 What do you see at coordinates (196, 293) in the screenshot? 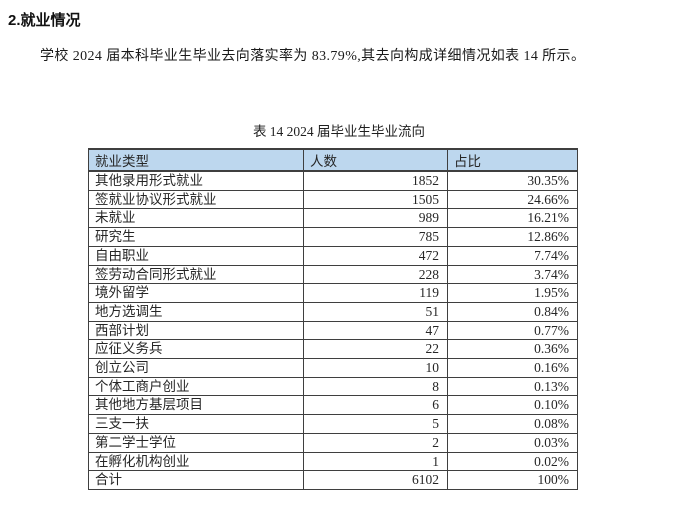
I see `category-cell: 境外留学` at bounding box center [196, 293].